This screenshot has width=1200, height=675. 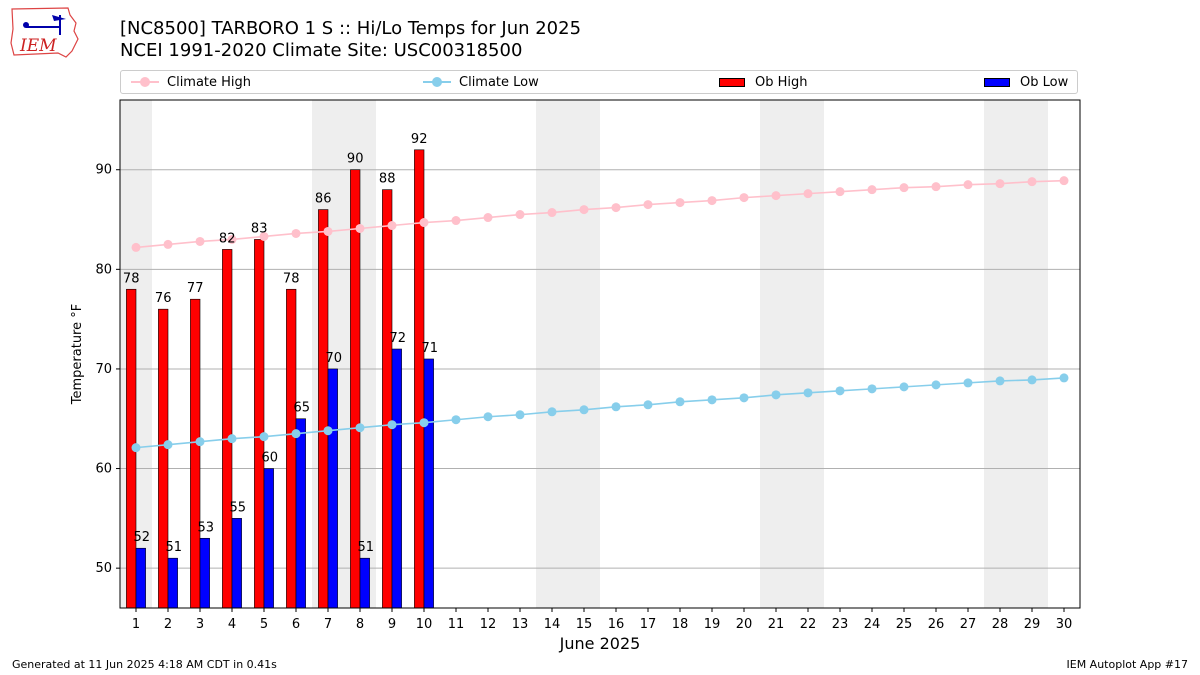 What do you see at coordinates (191, 82) in the screenshot?
I see `legend-item-climate-high: Climate High` at bounding box center [191, 82].